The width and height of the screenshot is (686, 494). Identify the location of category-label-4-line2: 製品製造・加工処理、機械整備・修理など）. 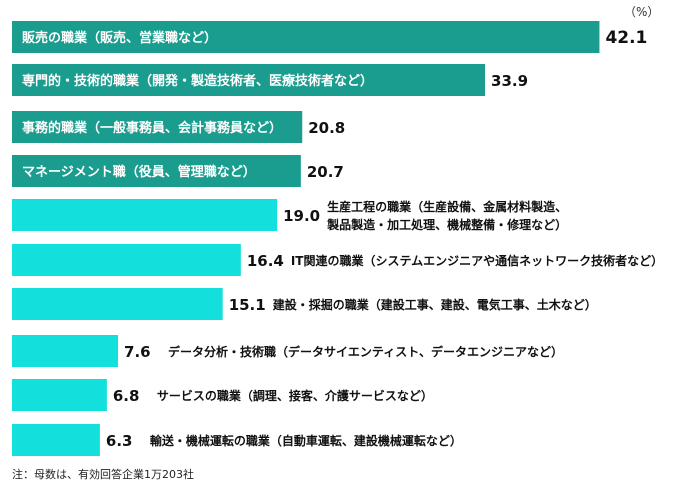
(446, 224).